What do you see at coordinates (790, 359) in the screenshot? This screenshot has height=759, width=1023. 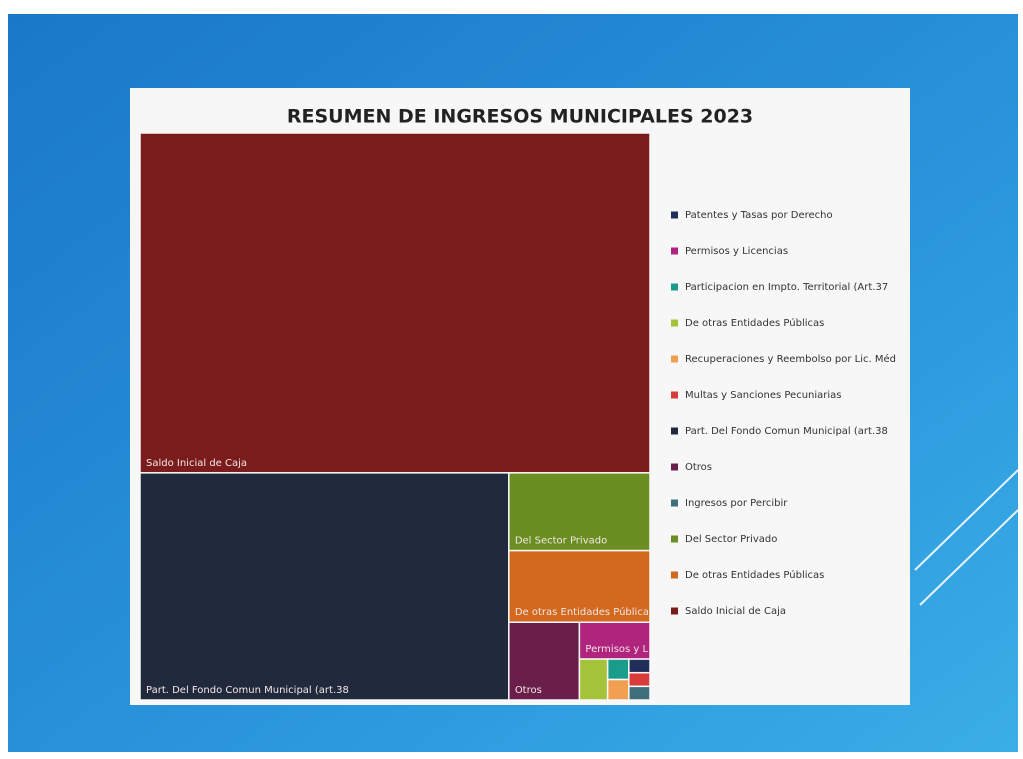 I see `legend-label: Recuperaciones y Reembolso por Lic. Méd` at bounding box center [790, 359].